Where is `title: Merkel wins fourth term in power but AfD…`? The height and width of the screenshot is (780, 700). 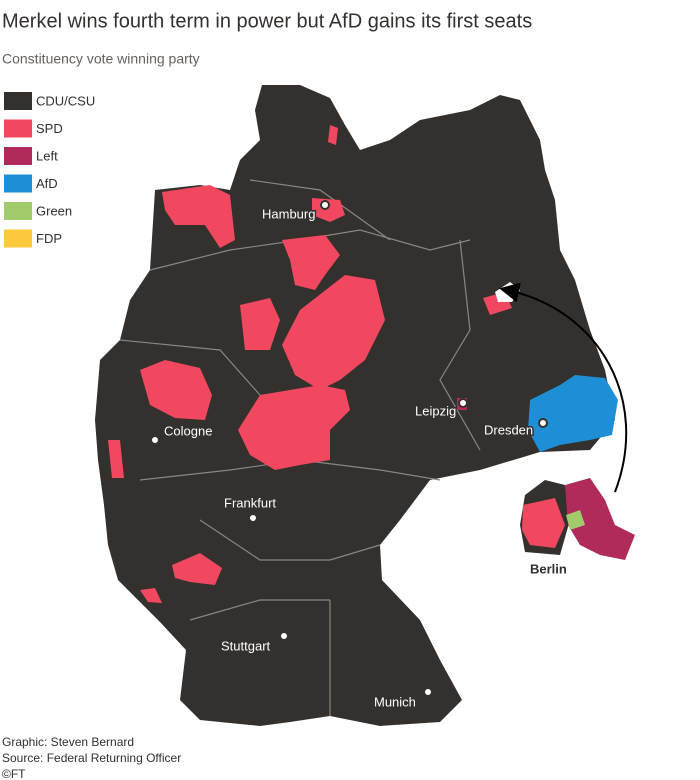 title: Merkel wins fourth term in power but AfD… is located at coordinates (267, 21).